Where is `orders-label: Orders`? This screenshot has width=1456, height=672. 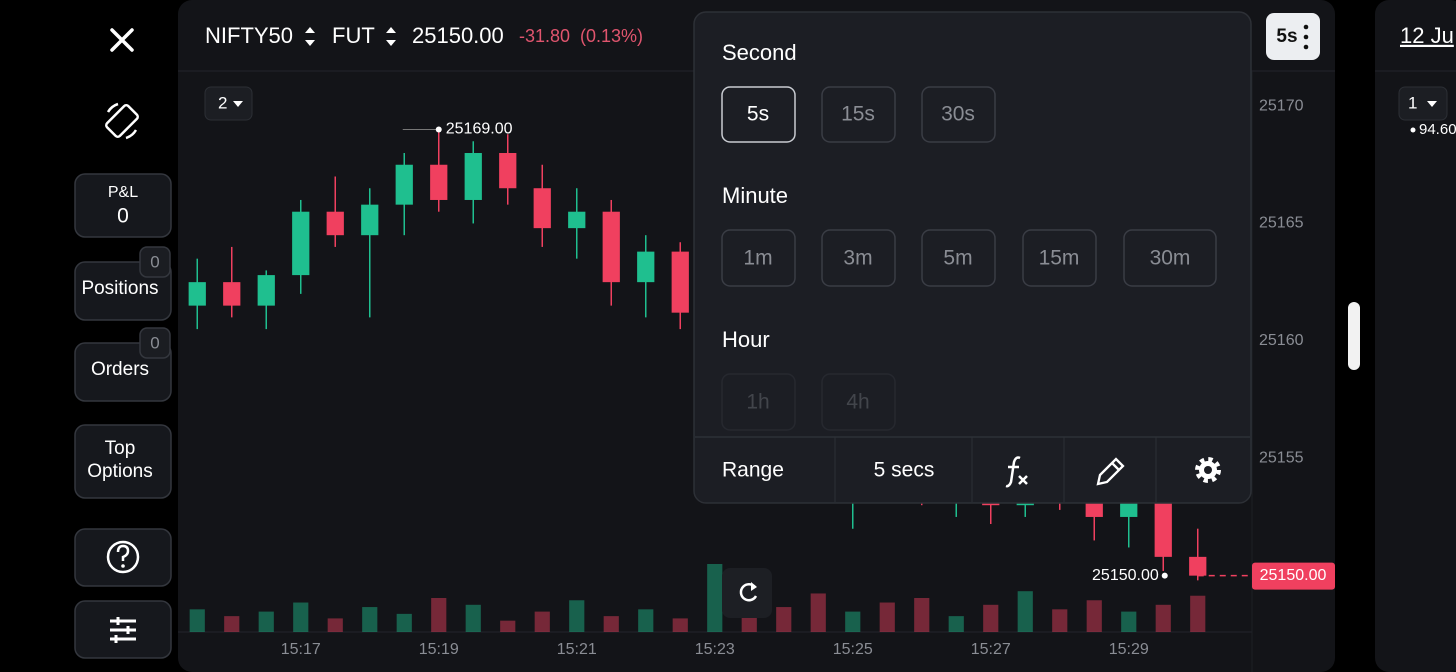
orders-label: Orders is located at coordinates (120, 369).